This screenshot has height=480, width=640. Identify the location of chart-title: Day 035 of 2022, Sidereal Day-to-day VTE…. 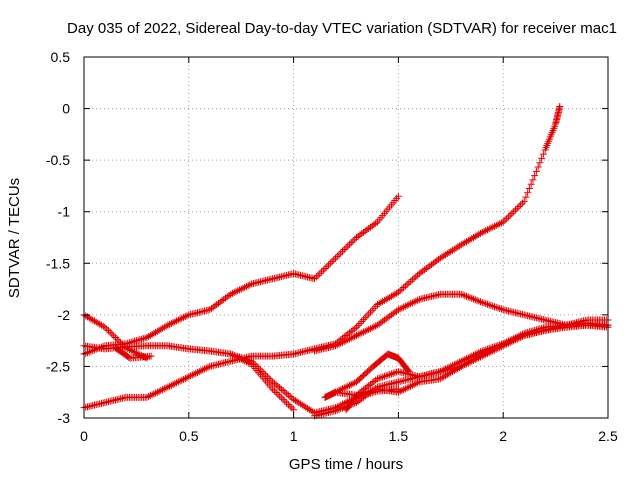
(342, 28).